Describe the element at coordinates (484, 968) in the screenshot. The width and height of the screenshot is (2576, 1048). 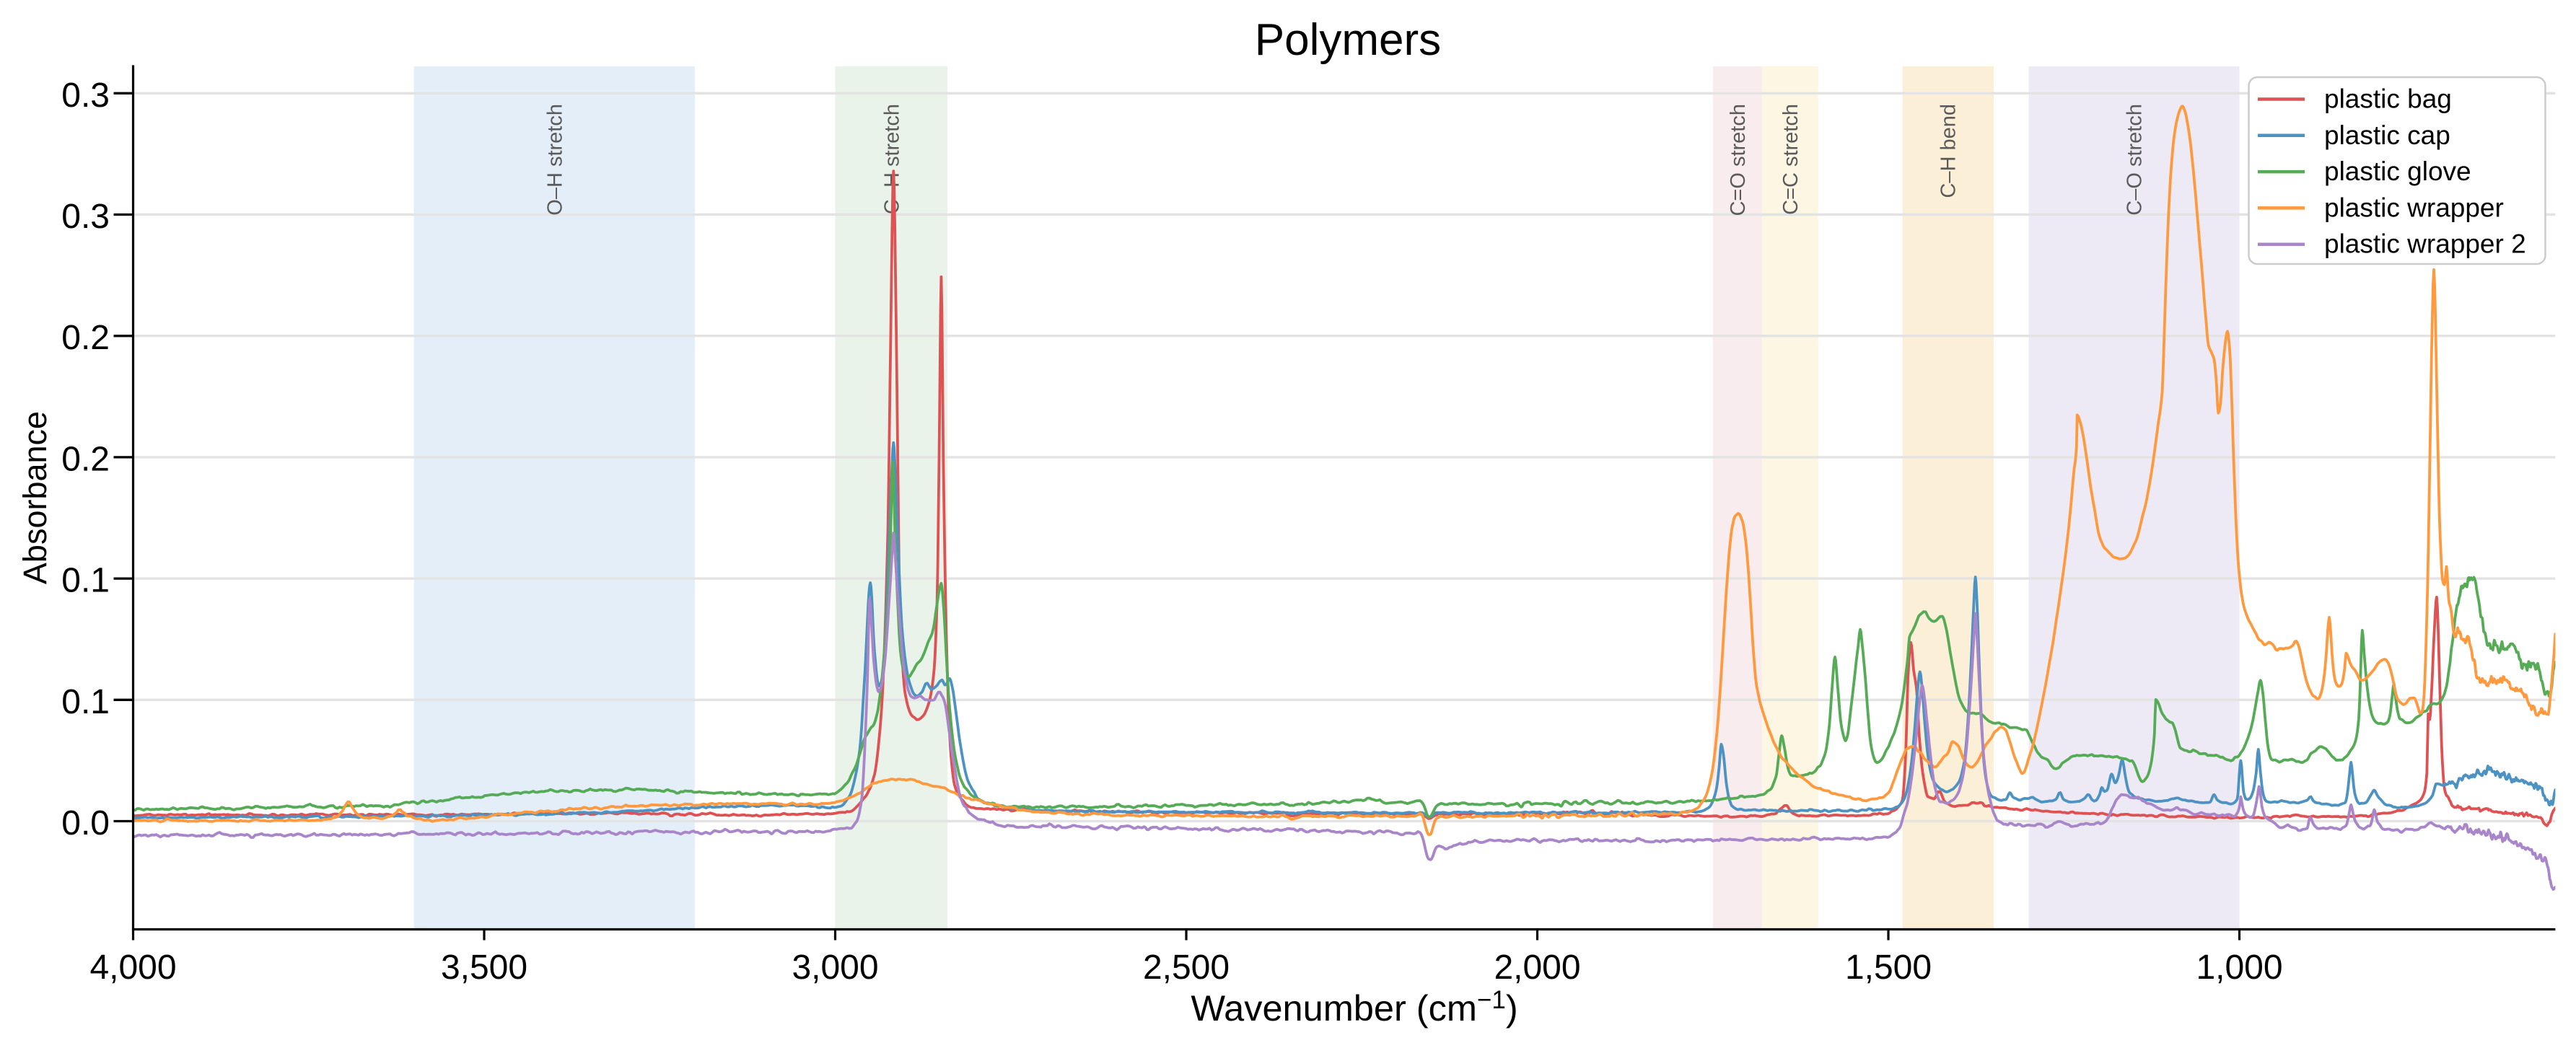
I see `svg-text: 3,500` at that location.